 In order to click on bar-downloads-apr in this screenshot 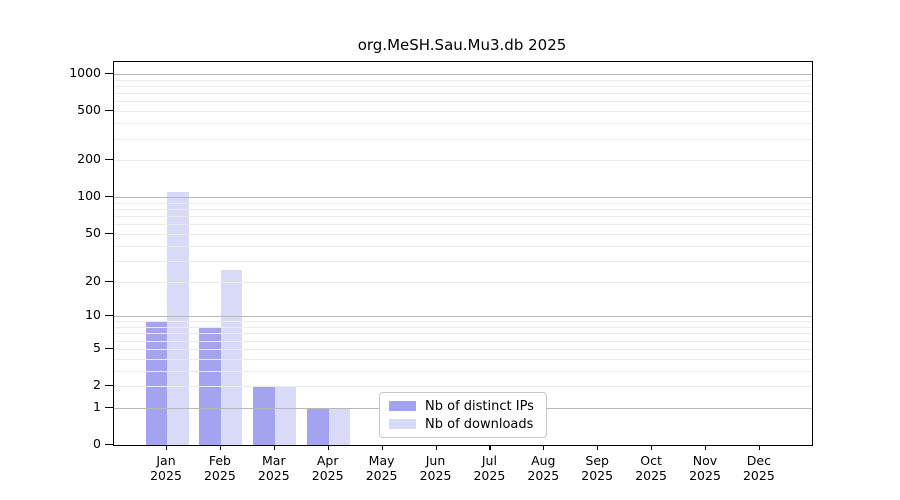, I will do `click(339, 426)`.